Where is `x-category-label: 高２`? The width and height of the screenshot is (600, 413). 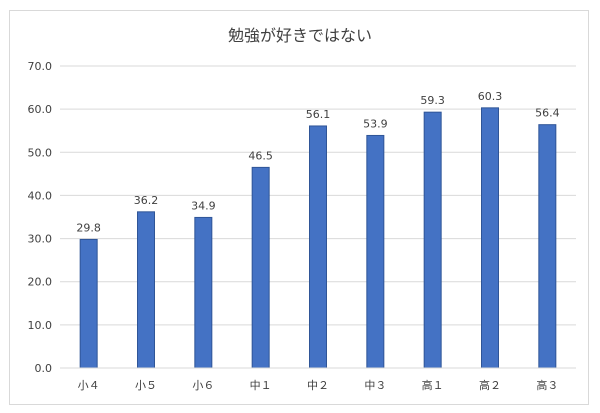 x-category-label: 高２ is located at coordinates (490, 385).